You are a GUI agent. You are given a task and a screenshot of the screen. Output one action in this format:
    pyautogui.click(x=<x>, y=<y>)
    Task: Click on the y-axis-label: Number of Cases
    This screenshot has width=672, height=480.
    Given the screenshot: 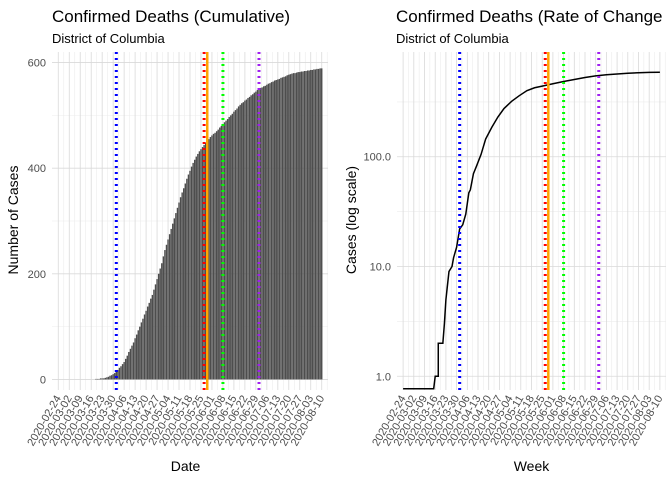 What is the action you would take?
    pyautogui.click(x=13, y=220)
    